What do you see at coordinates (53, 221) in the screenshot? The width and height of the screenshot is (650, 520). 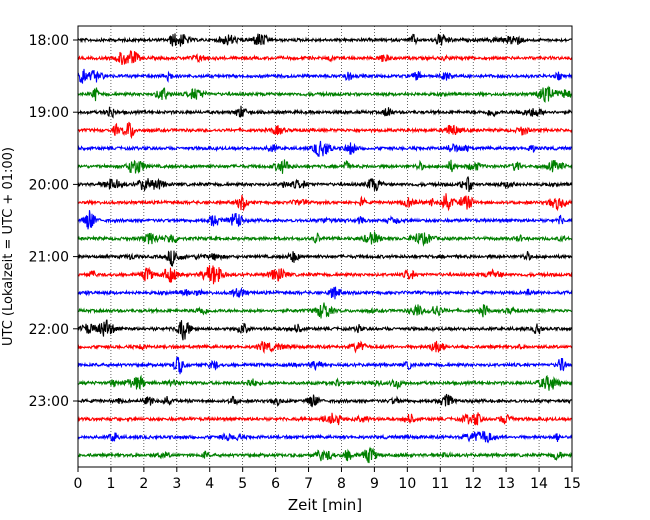 I see `y-axis: 18:00 19:00 20:00 21:00 22:00 23:00` at bounding box center [53, 221].